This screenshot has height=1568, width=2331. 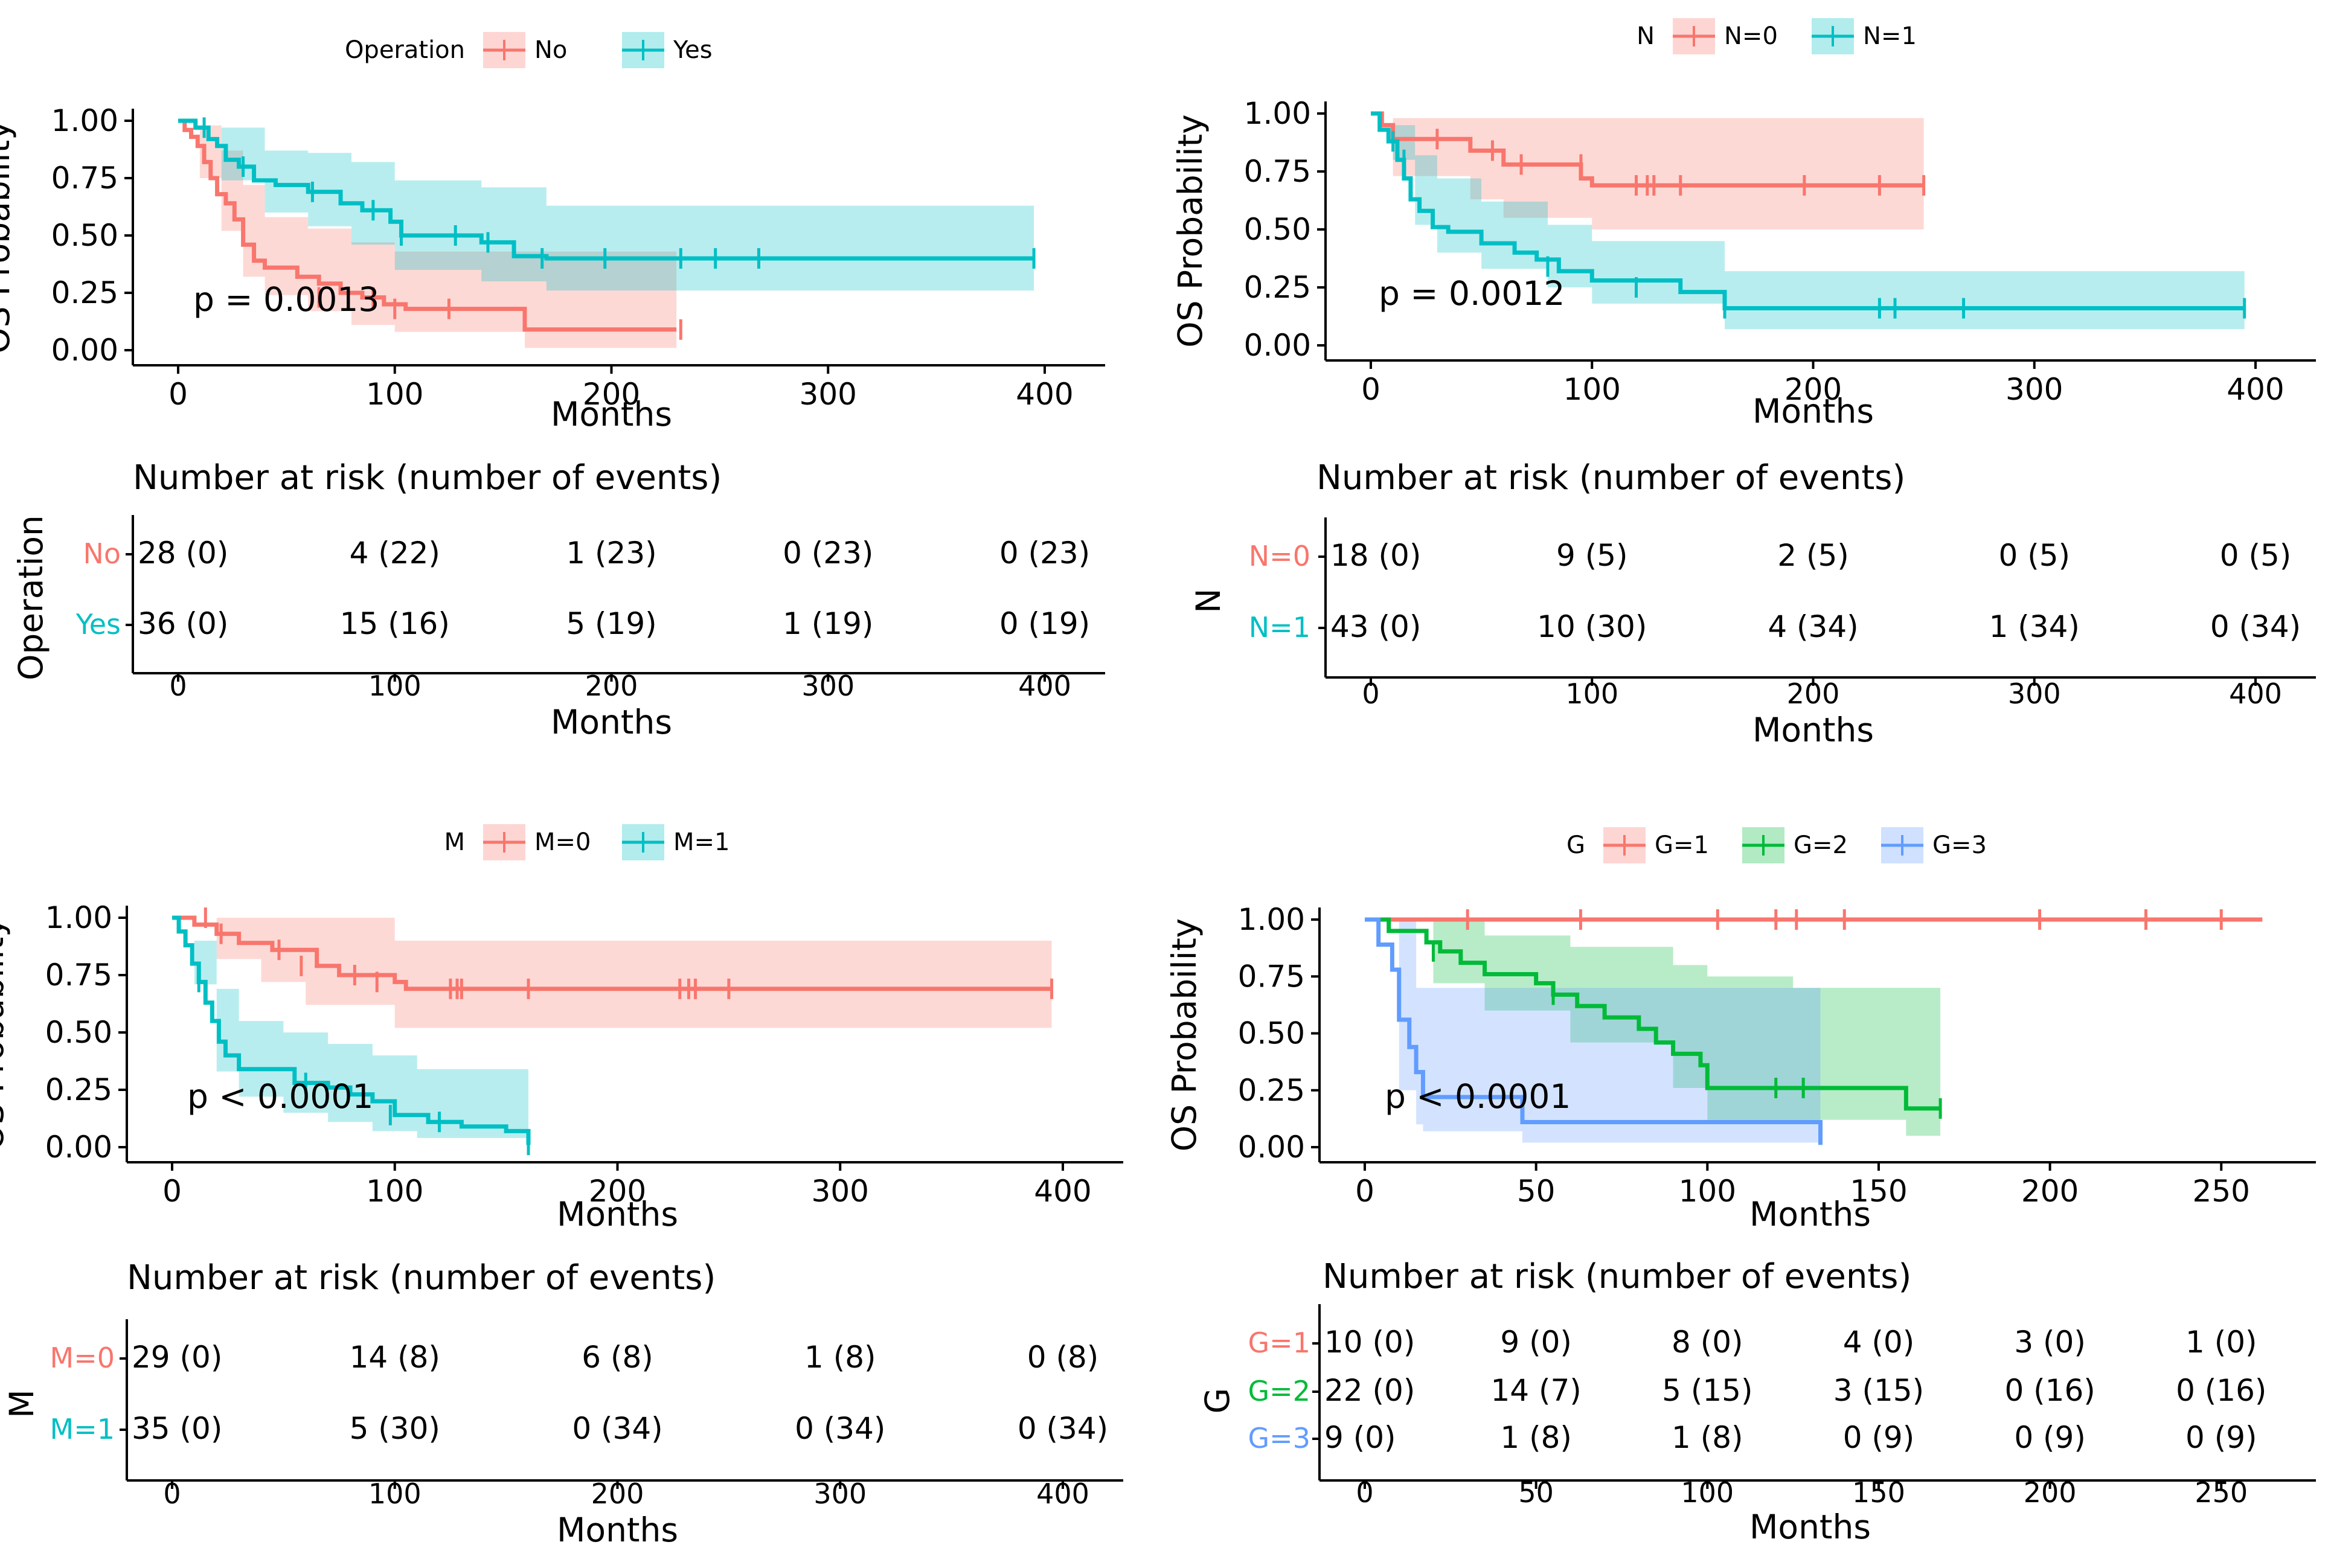 I want to click on risk-table-cell: 8 (0), so click(x=1707, y=1342).